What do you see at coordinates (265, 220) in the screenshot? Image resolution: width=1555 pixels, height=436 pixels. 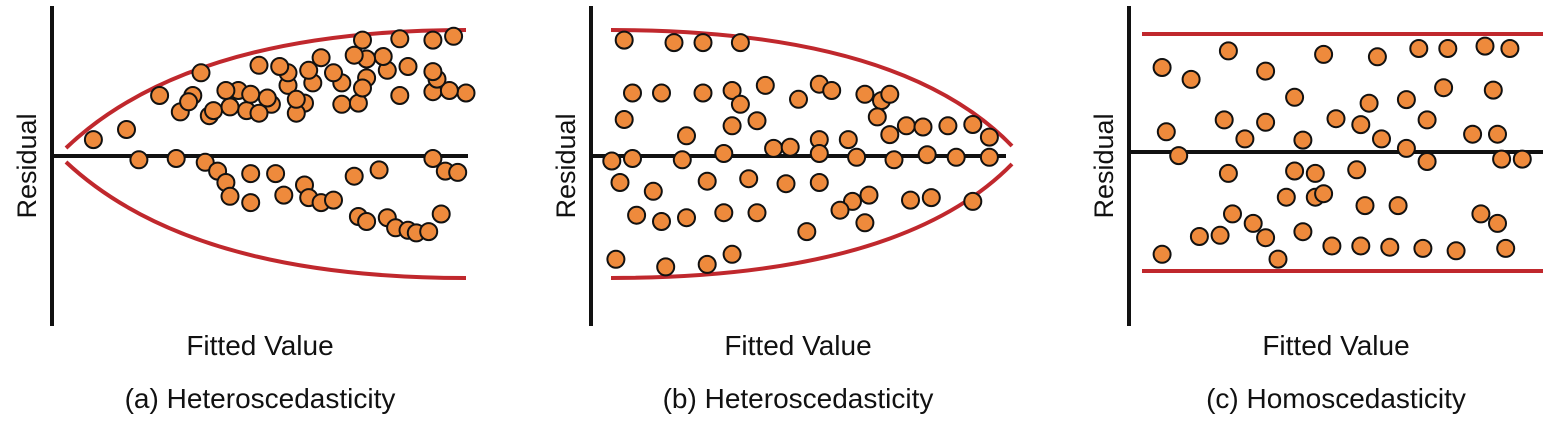 I see `envelope-lower` at bounding box center [265, 220].